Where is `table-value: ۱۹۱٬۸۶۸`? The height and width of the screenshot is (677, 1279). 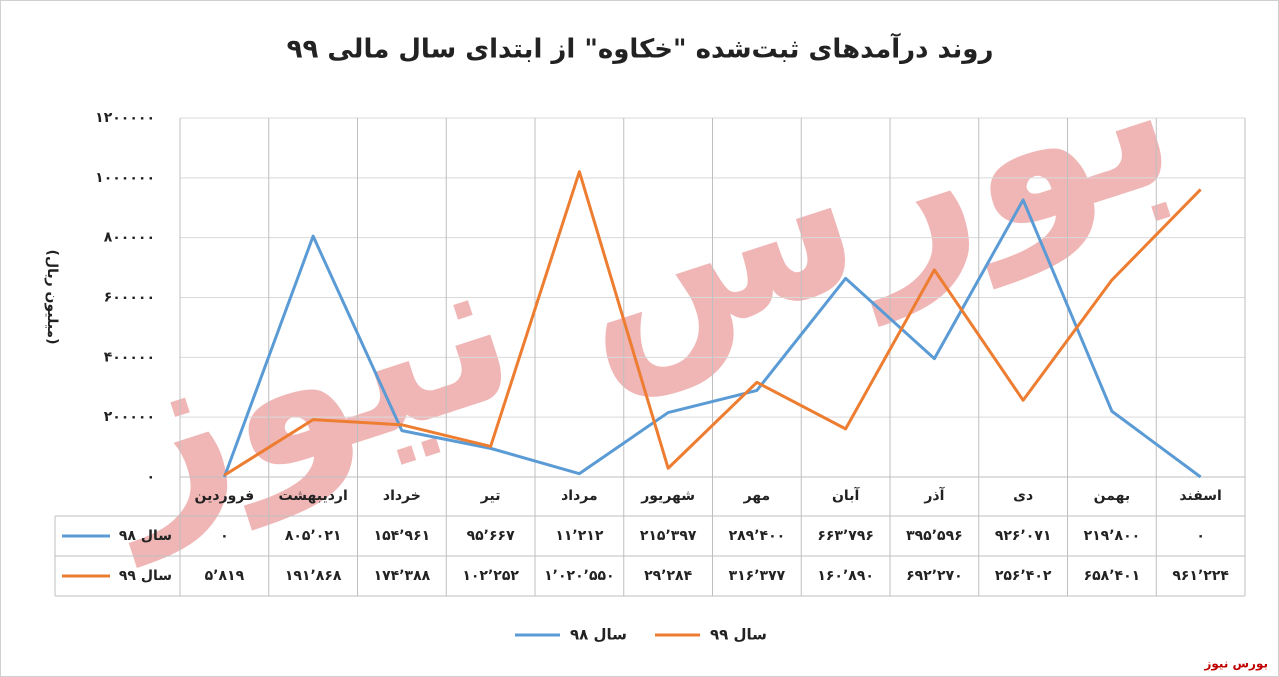 table-value: ۱۹۱٬۸۶۸ is located at coordinates (313, 576).